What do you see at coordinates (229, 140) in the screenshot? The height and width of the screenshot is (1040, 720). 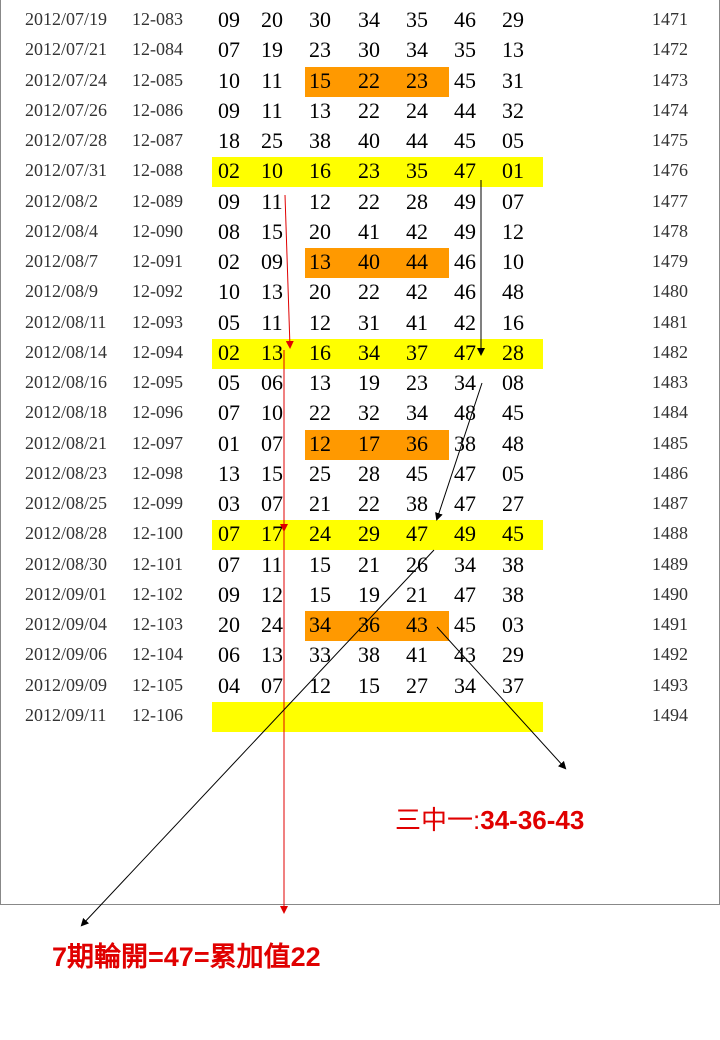 I see `drawn-number: 18` at bounding box center [229, 140].